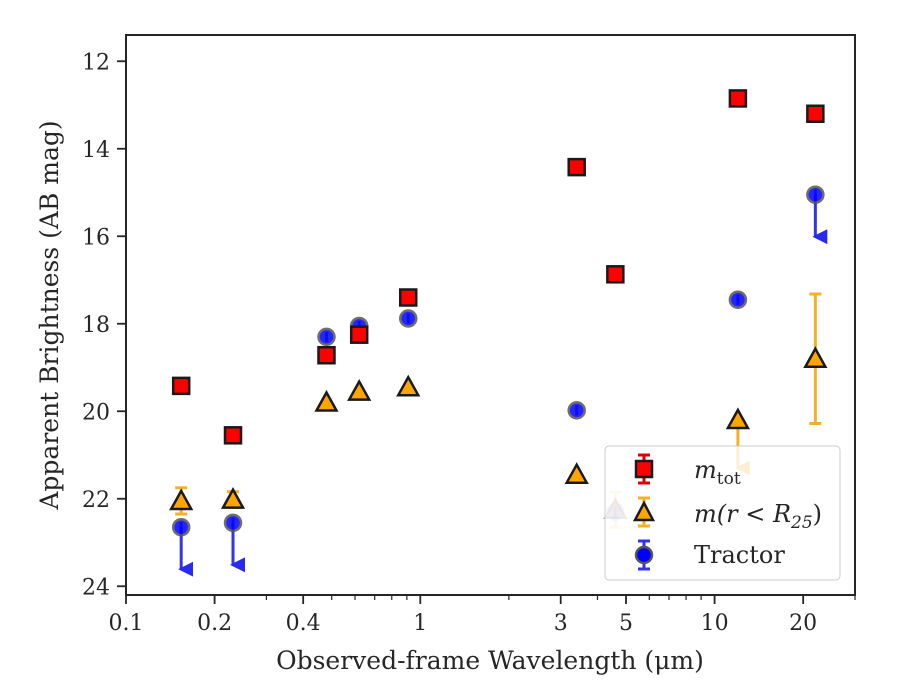 This screenshot has height=700, width=900. What do you see at coordinates (687, 471) in the screenshot?
I see `legend-entry-mtot: mtot` at bounding box center [687, 471].